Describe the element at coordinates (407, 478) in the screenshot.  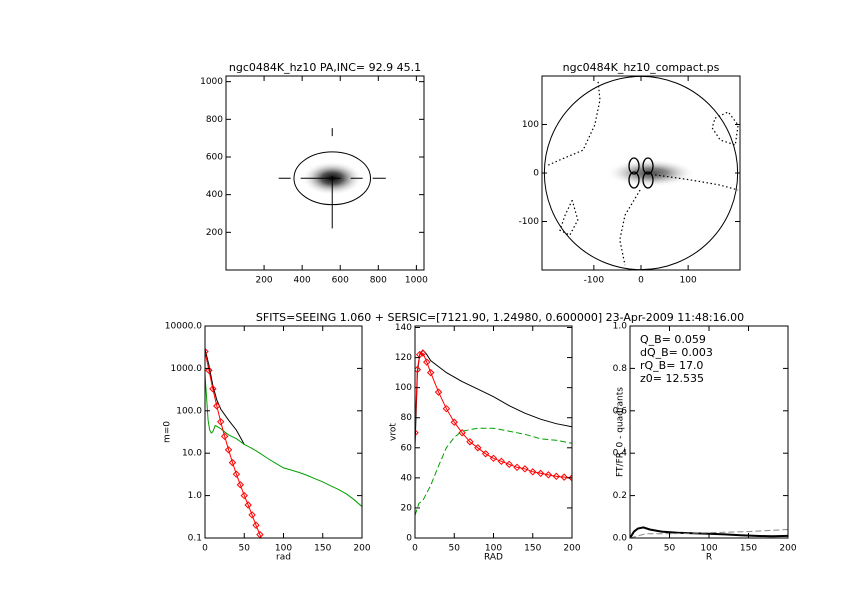
I see `y-tick-label: 40` at that location.